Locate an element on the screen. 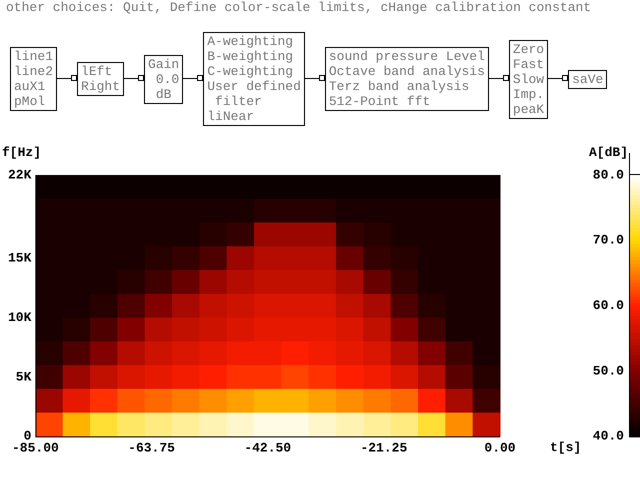 This screenshot has height=480, width=640. text: A-weighting B-weighting C-weighting User defined filter liNear is located at coordinates (254, 79).